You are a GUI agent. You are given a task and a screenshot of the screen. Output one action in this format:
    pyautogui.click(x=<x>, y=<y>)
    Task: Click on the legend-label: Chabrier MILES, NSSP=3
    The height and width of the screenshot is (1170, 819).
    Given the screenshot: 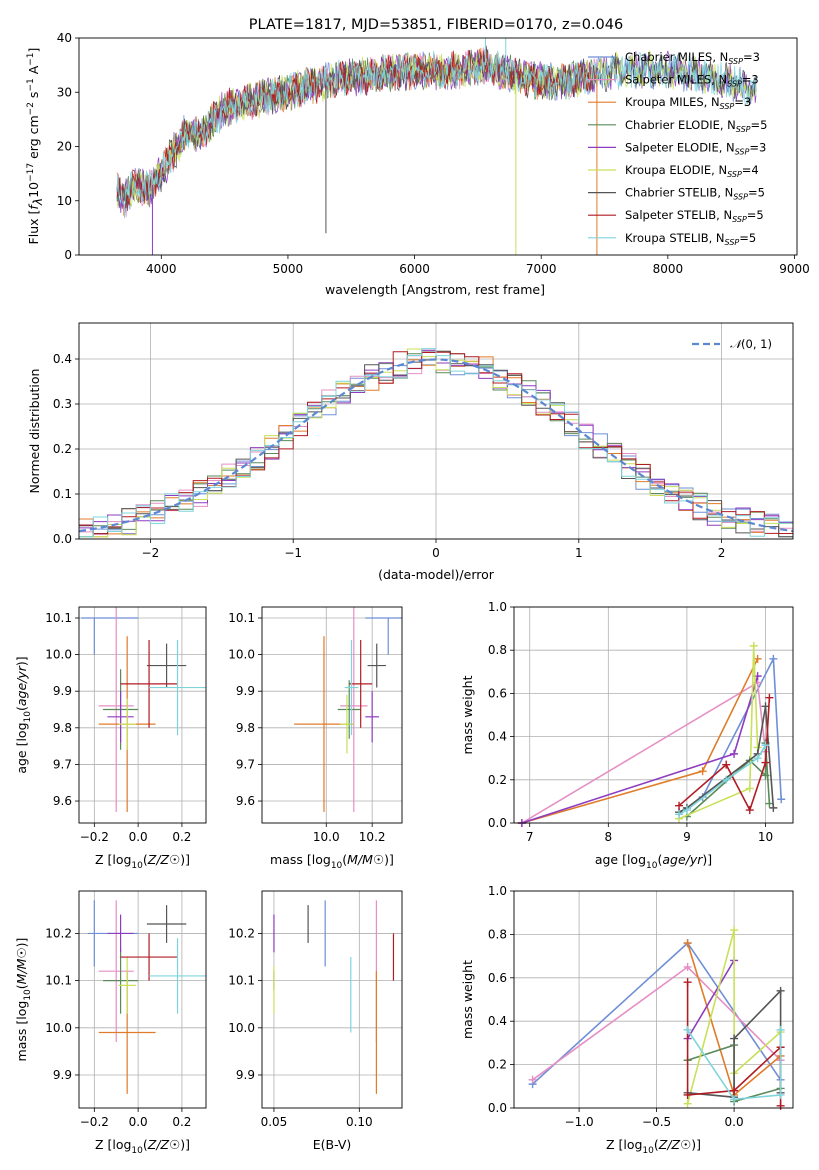 What is the action you would take?
    pyautogui.click(x=692, y=58)
    